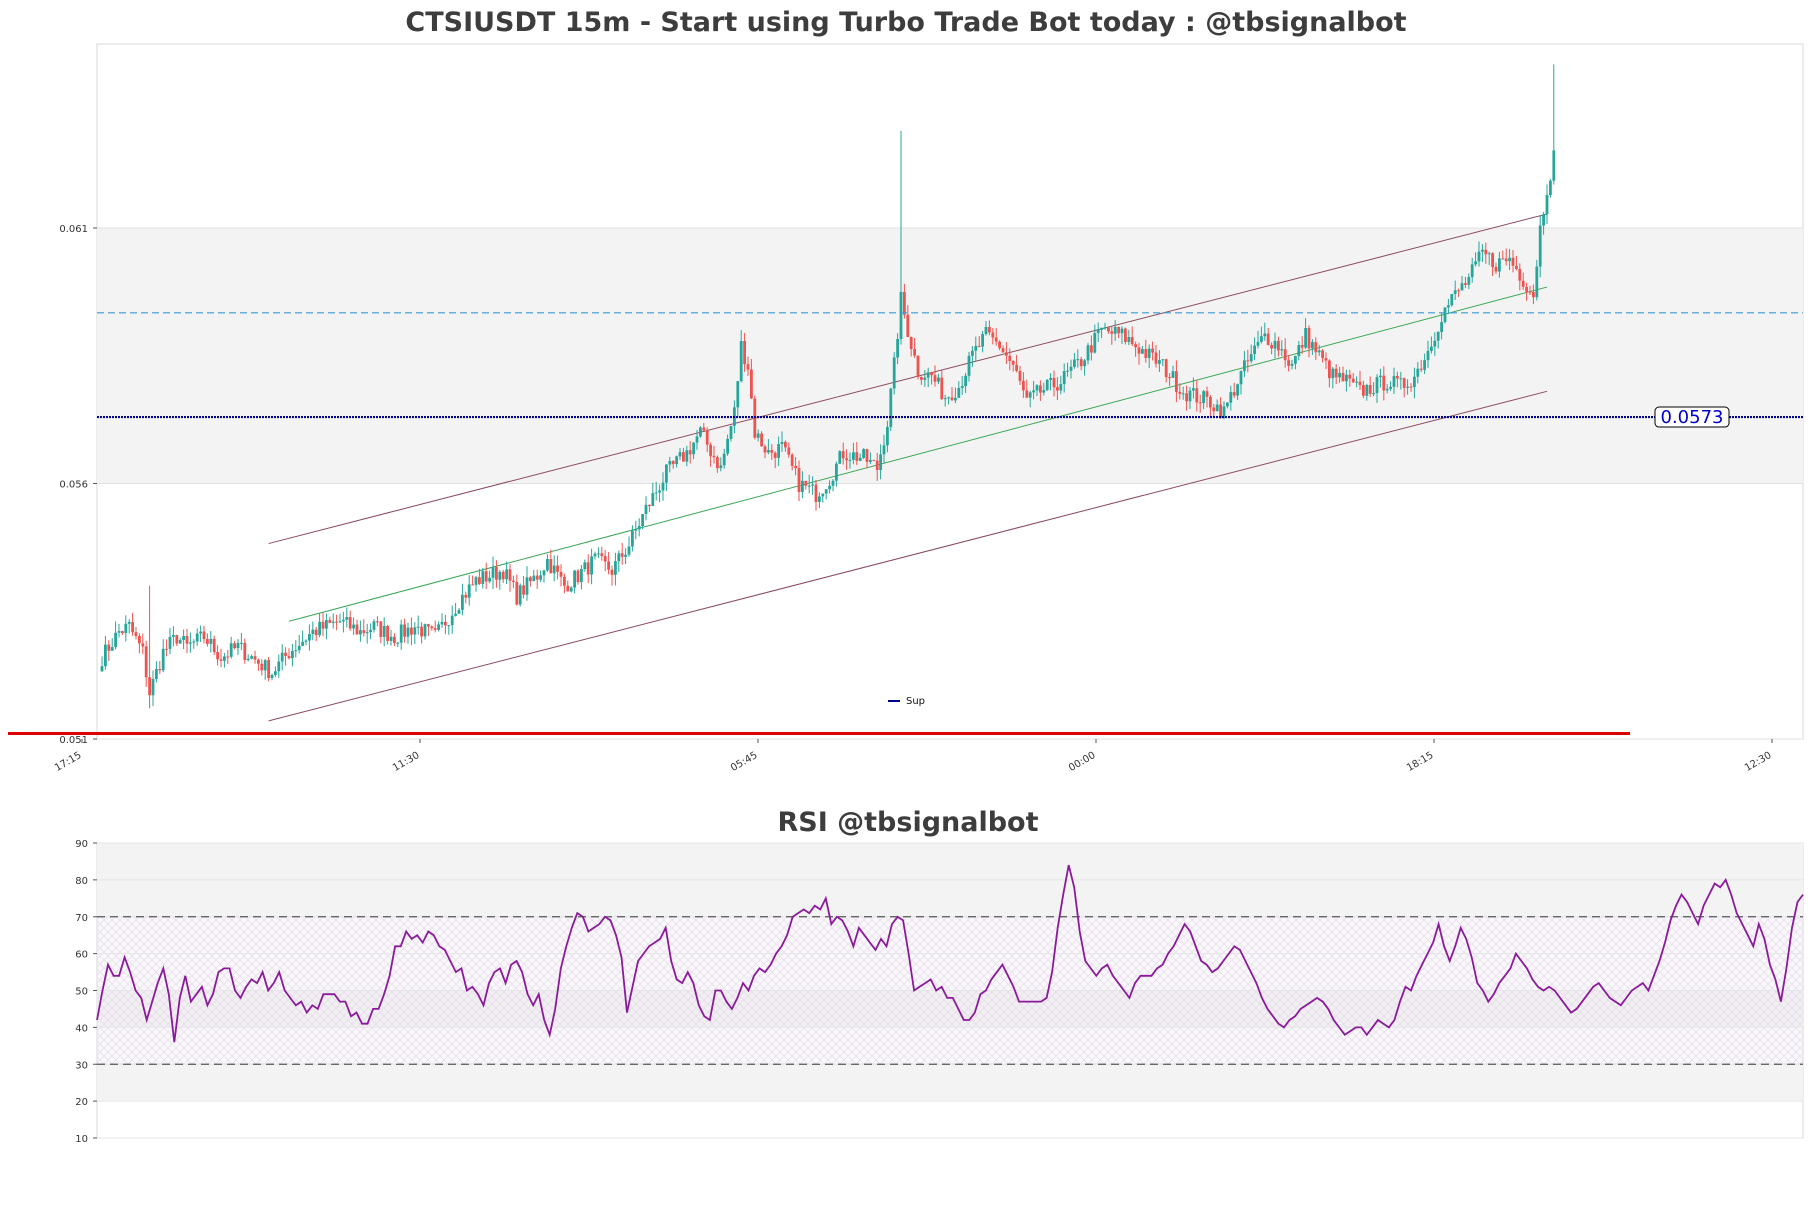  What do you see at coordinates (744, 762) in the screenshot?
I see `price-x-tick-label: 05:45` at bounding box center [744, 762].